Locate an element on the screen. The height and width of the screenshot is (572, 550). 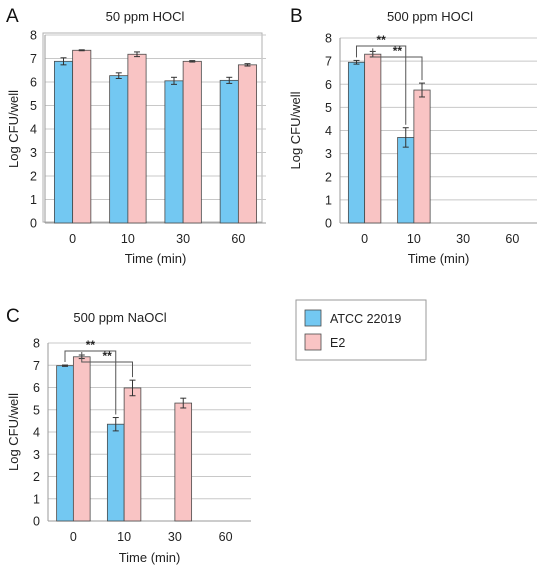
chart-title: 500 ppm HOCl is located at coordinates (430, 16).